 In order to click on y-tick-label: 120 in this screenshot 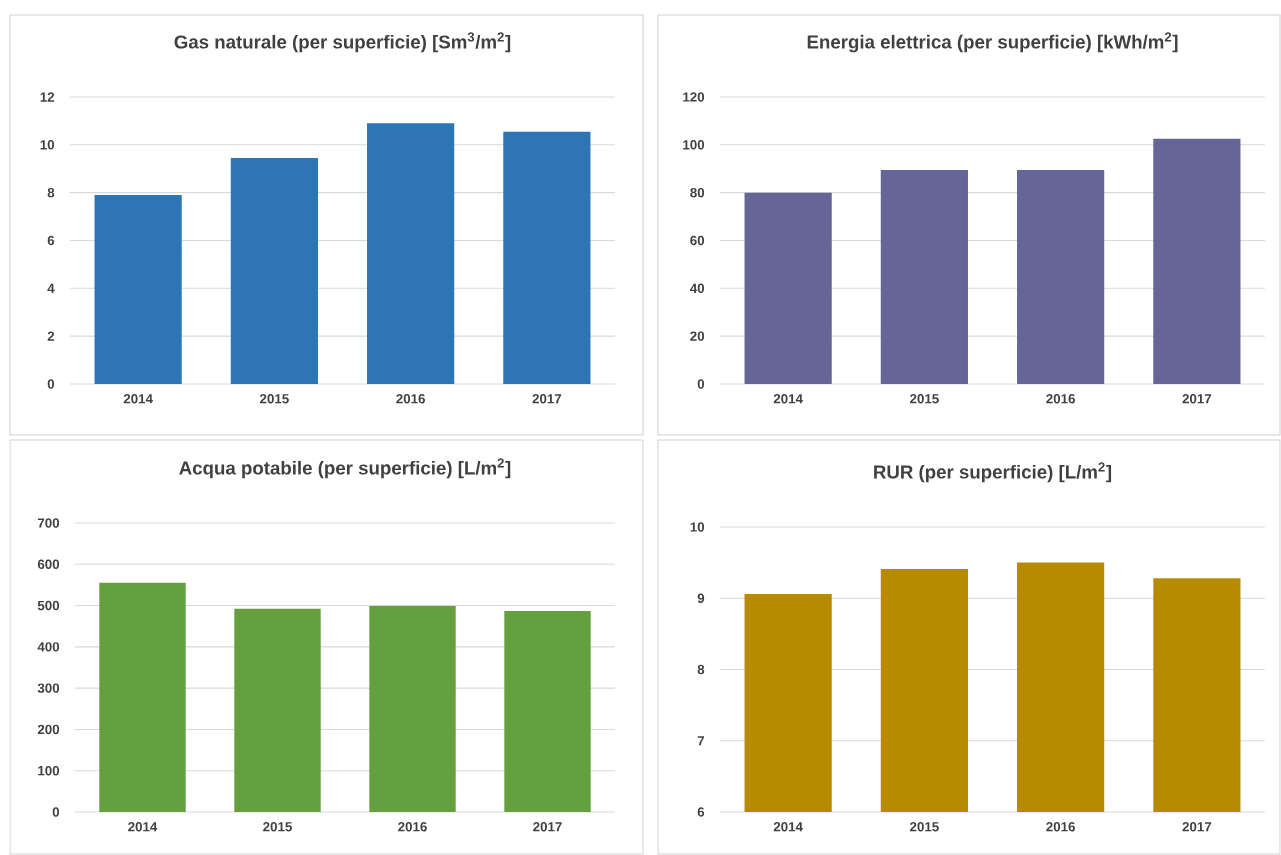, I will do `click(694, 97)`.